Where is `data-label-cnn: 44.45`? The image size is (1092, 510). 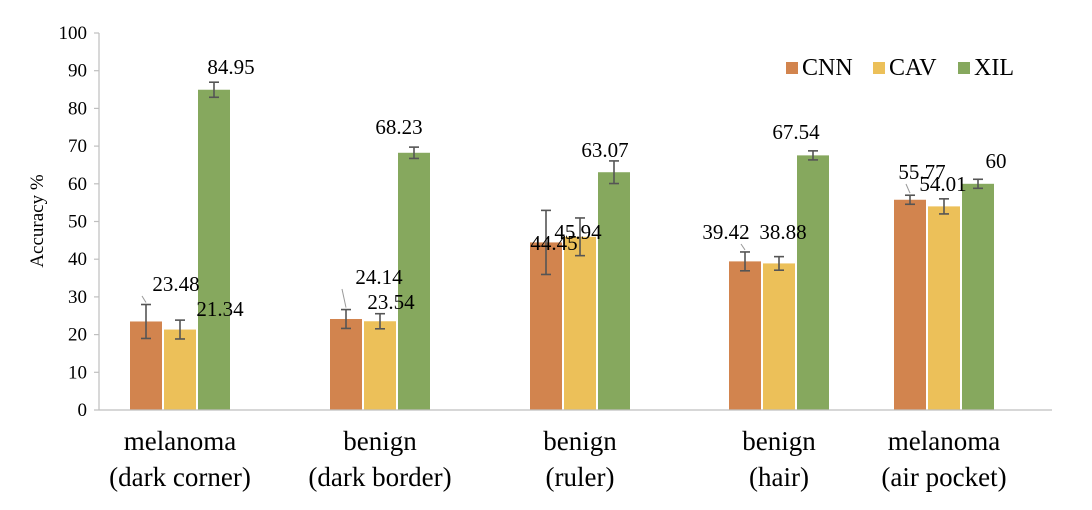 data-label-cnn: 44.45 is located at coordinates (553, 243).